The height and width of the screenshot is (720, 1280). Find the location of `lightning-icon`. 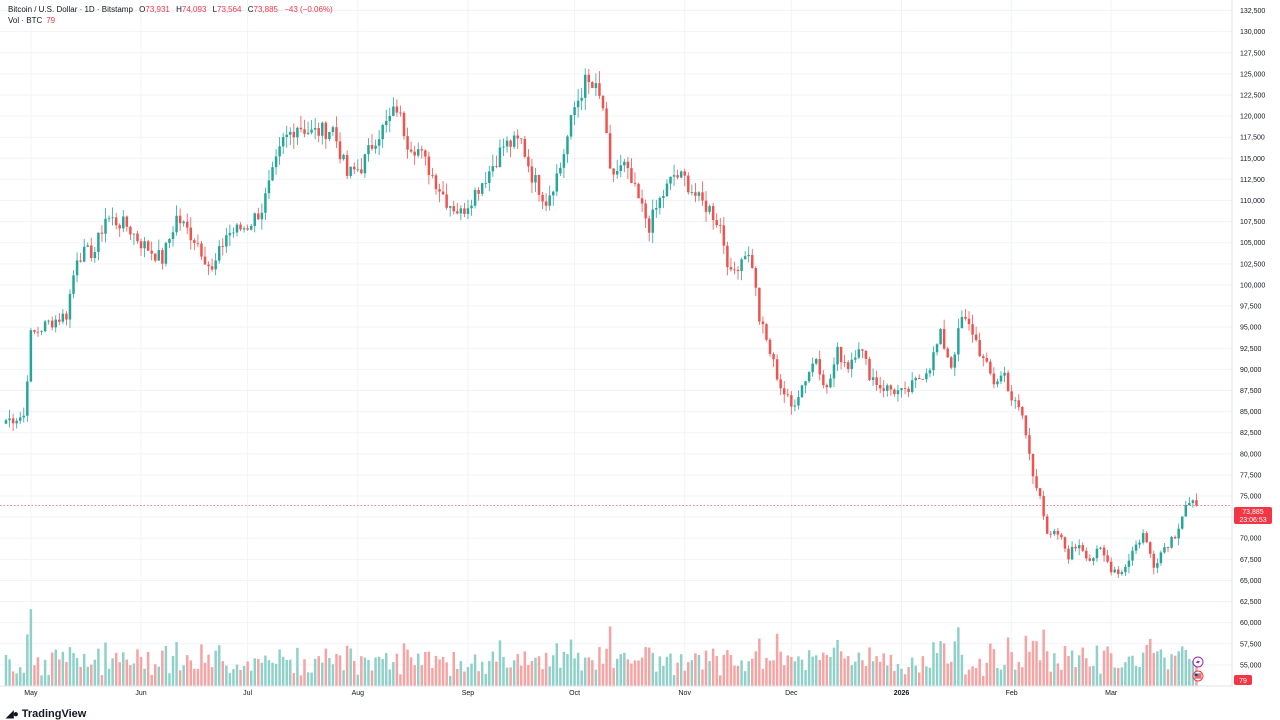

lightning-icon is located at coordinates (1198, 662).